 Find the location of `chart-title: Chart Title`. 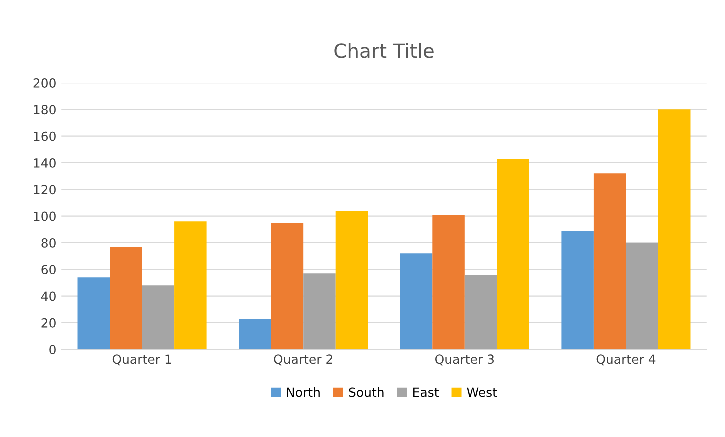

chart-title: Chart Title is located at coordinates (384, 50).